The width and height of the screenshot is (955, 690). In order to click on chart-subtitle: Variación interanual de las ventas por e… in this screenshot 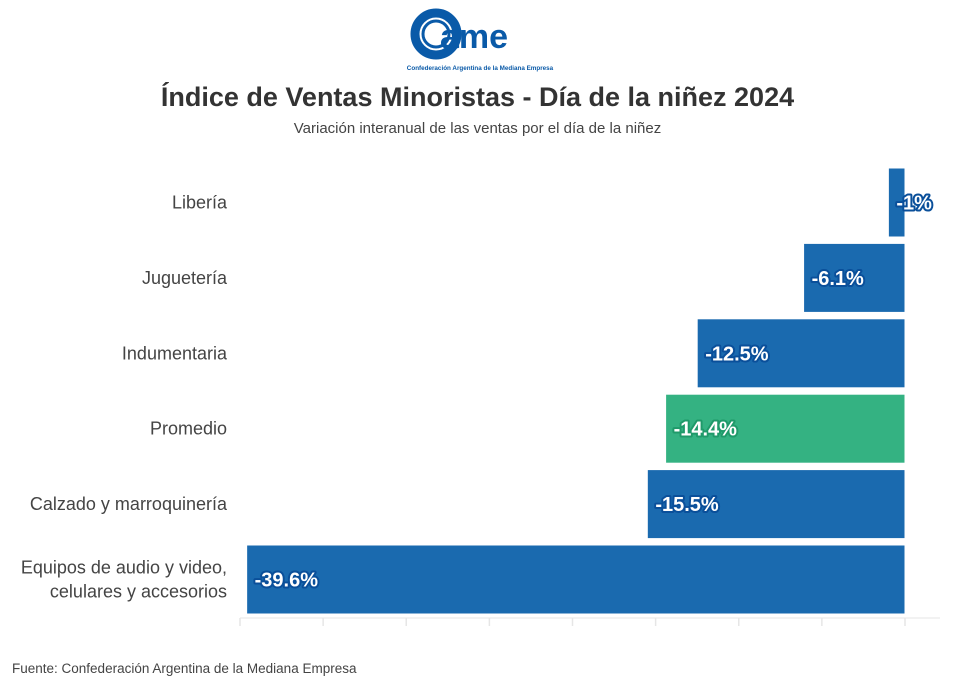, I will do `click(477, 128)`.